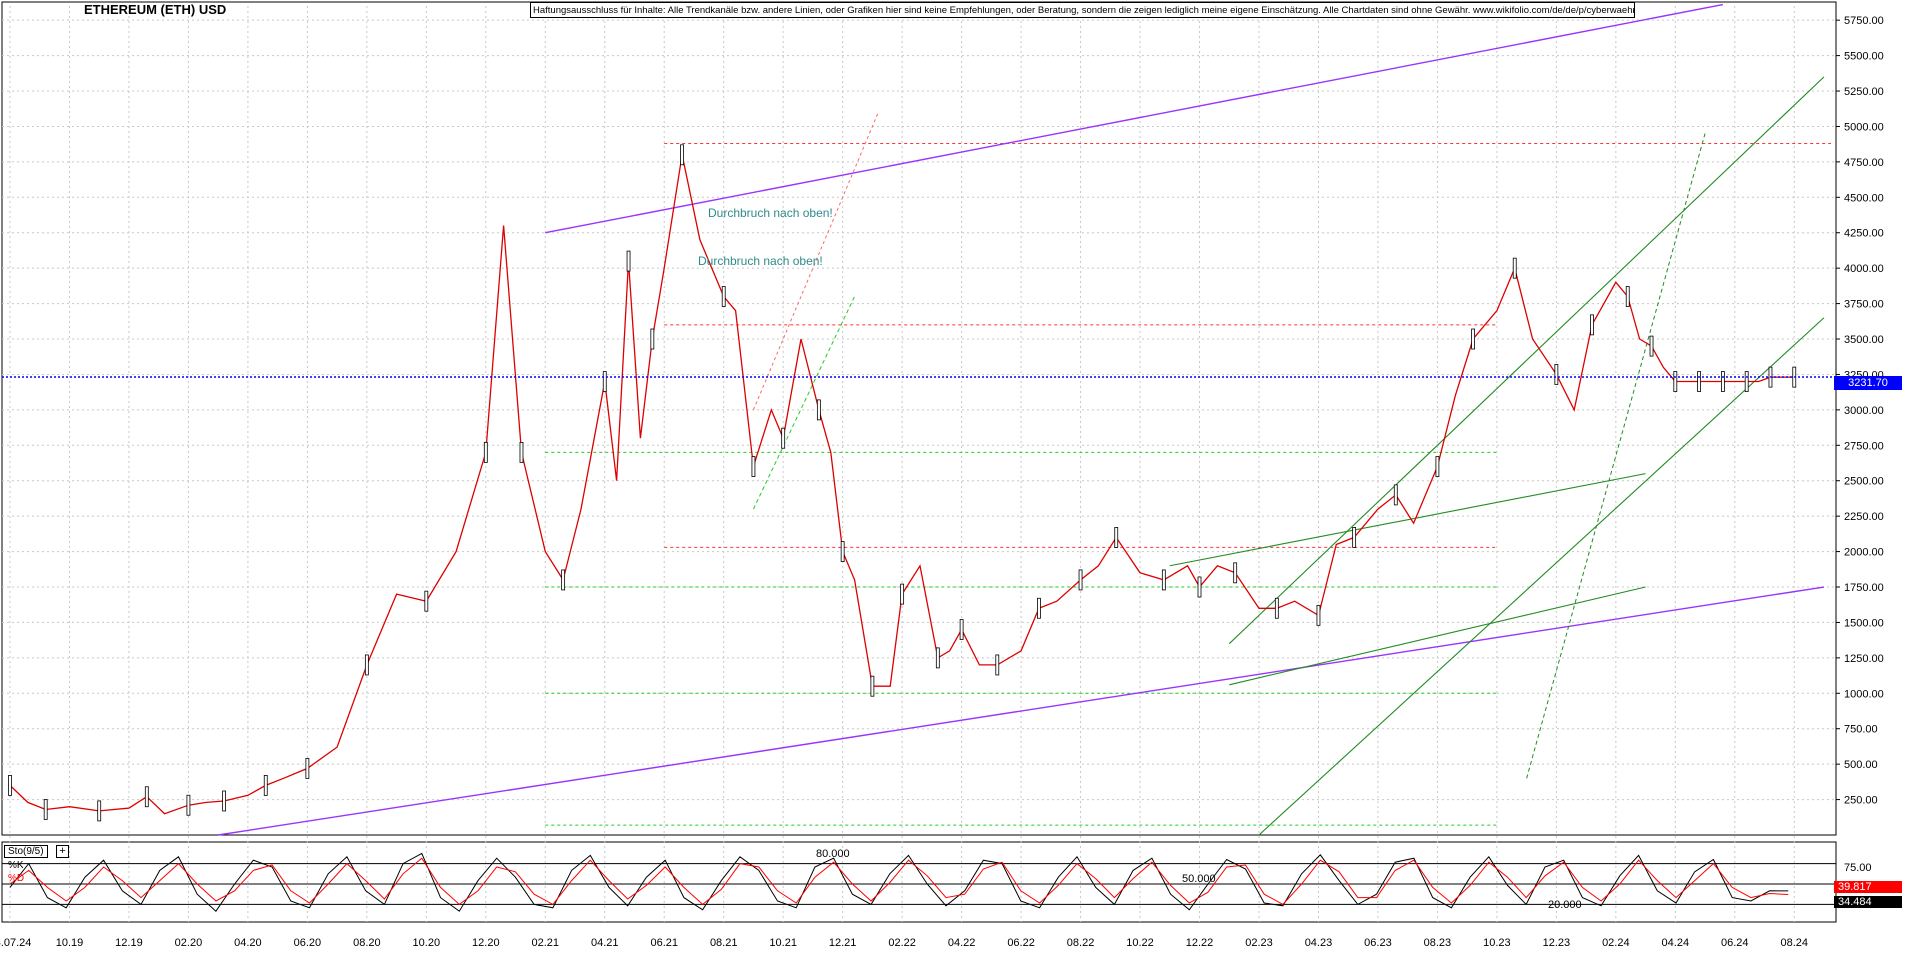  Describe the element at coordinates (1864, 553) in the screenshot. I see `y-tick-label: 2000.00` at that location.